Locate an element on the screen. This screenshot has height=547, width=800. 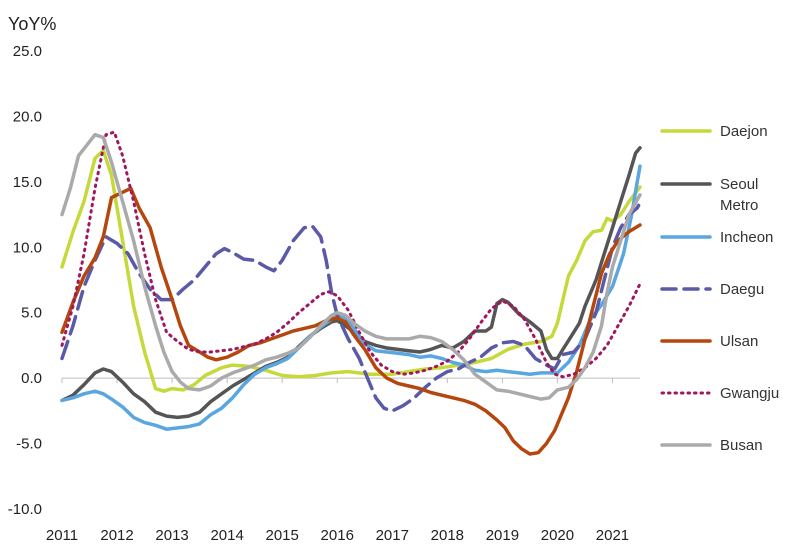
legend-label: Seoul Metro is located at coordinates (739, 195).